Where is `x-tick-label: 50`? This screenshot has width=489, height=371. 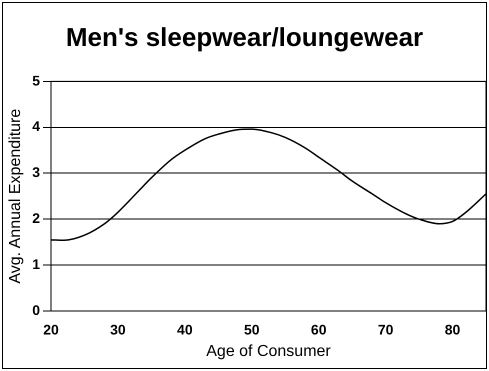 x-tick-label: 50 is located at coordinates (252, 329).